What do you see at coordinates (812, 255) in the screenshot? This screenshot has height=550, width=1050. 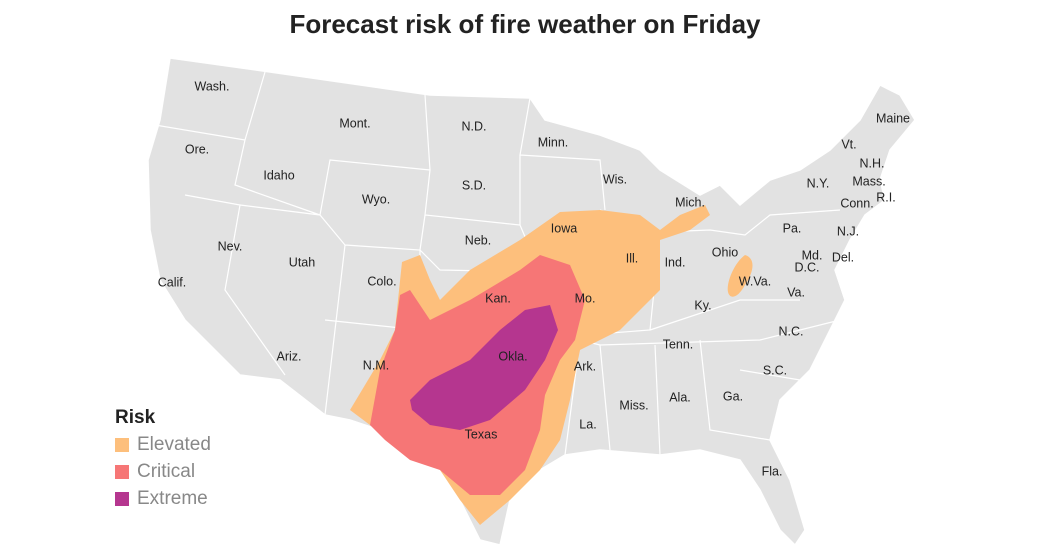 I see `state-label: Md.` at bounding box center [812, 255].